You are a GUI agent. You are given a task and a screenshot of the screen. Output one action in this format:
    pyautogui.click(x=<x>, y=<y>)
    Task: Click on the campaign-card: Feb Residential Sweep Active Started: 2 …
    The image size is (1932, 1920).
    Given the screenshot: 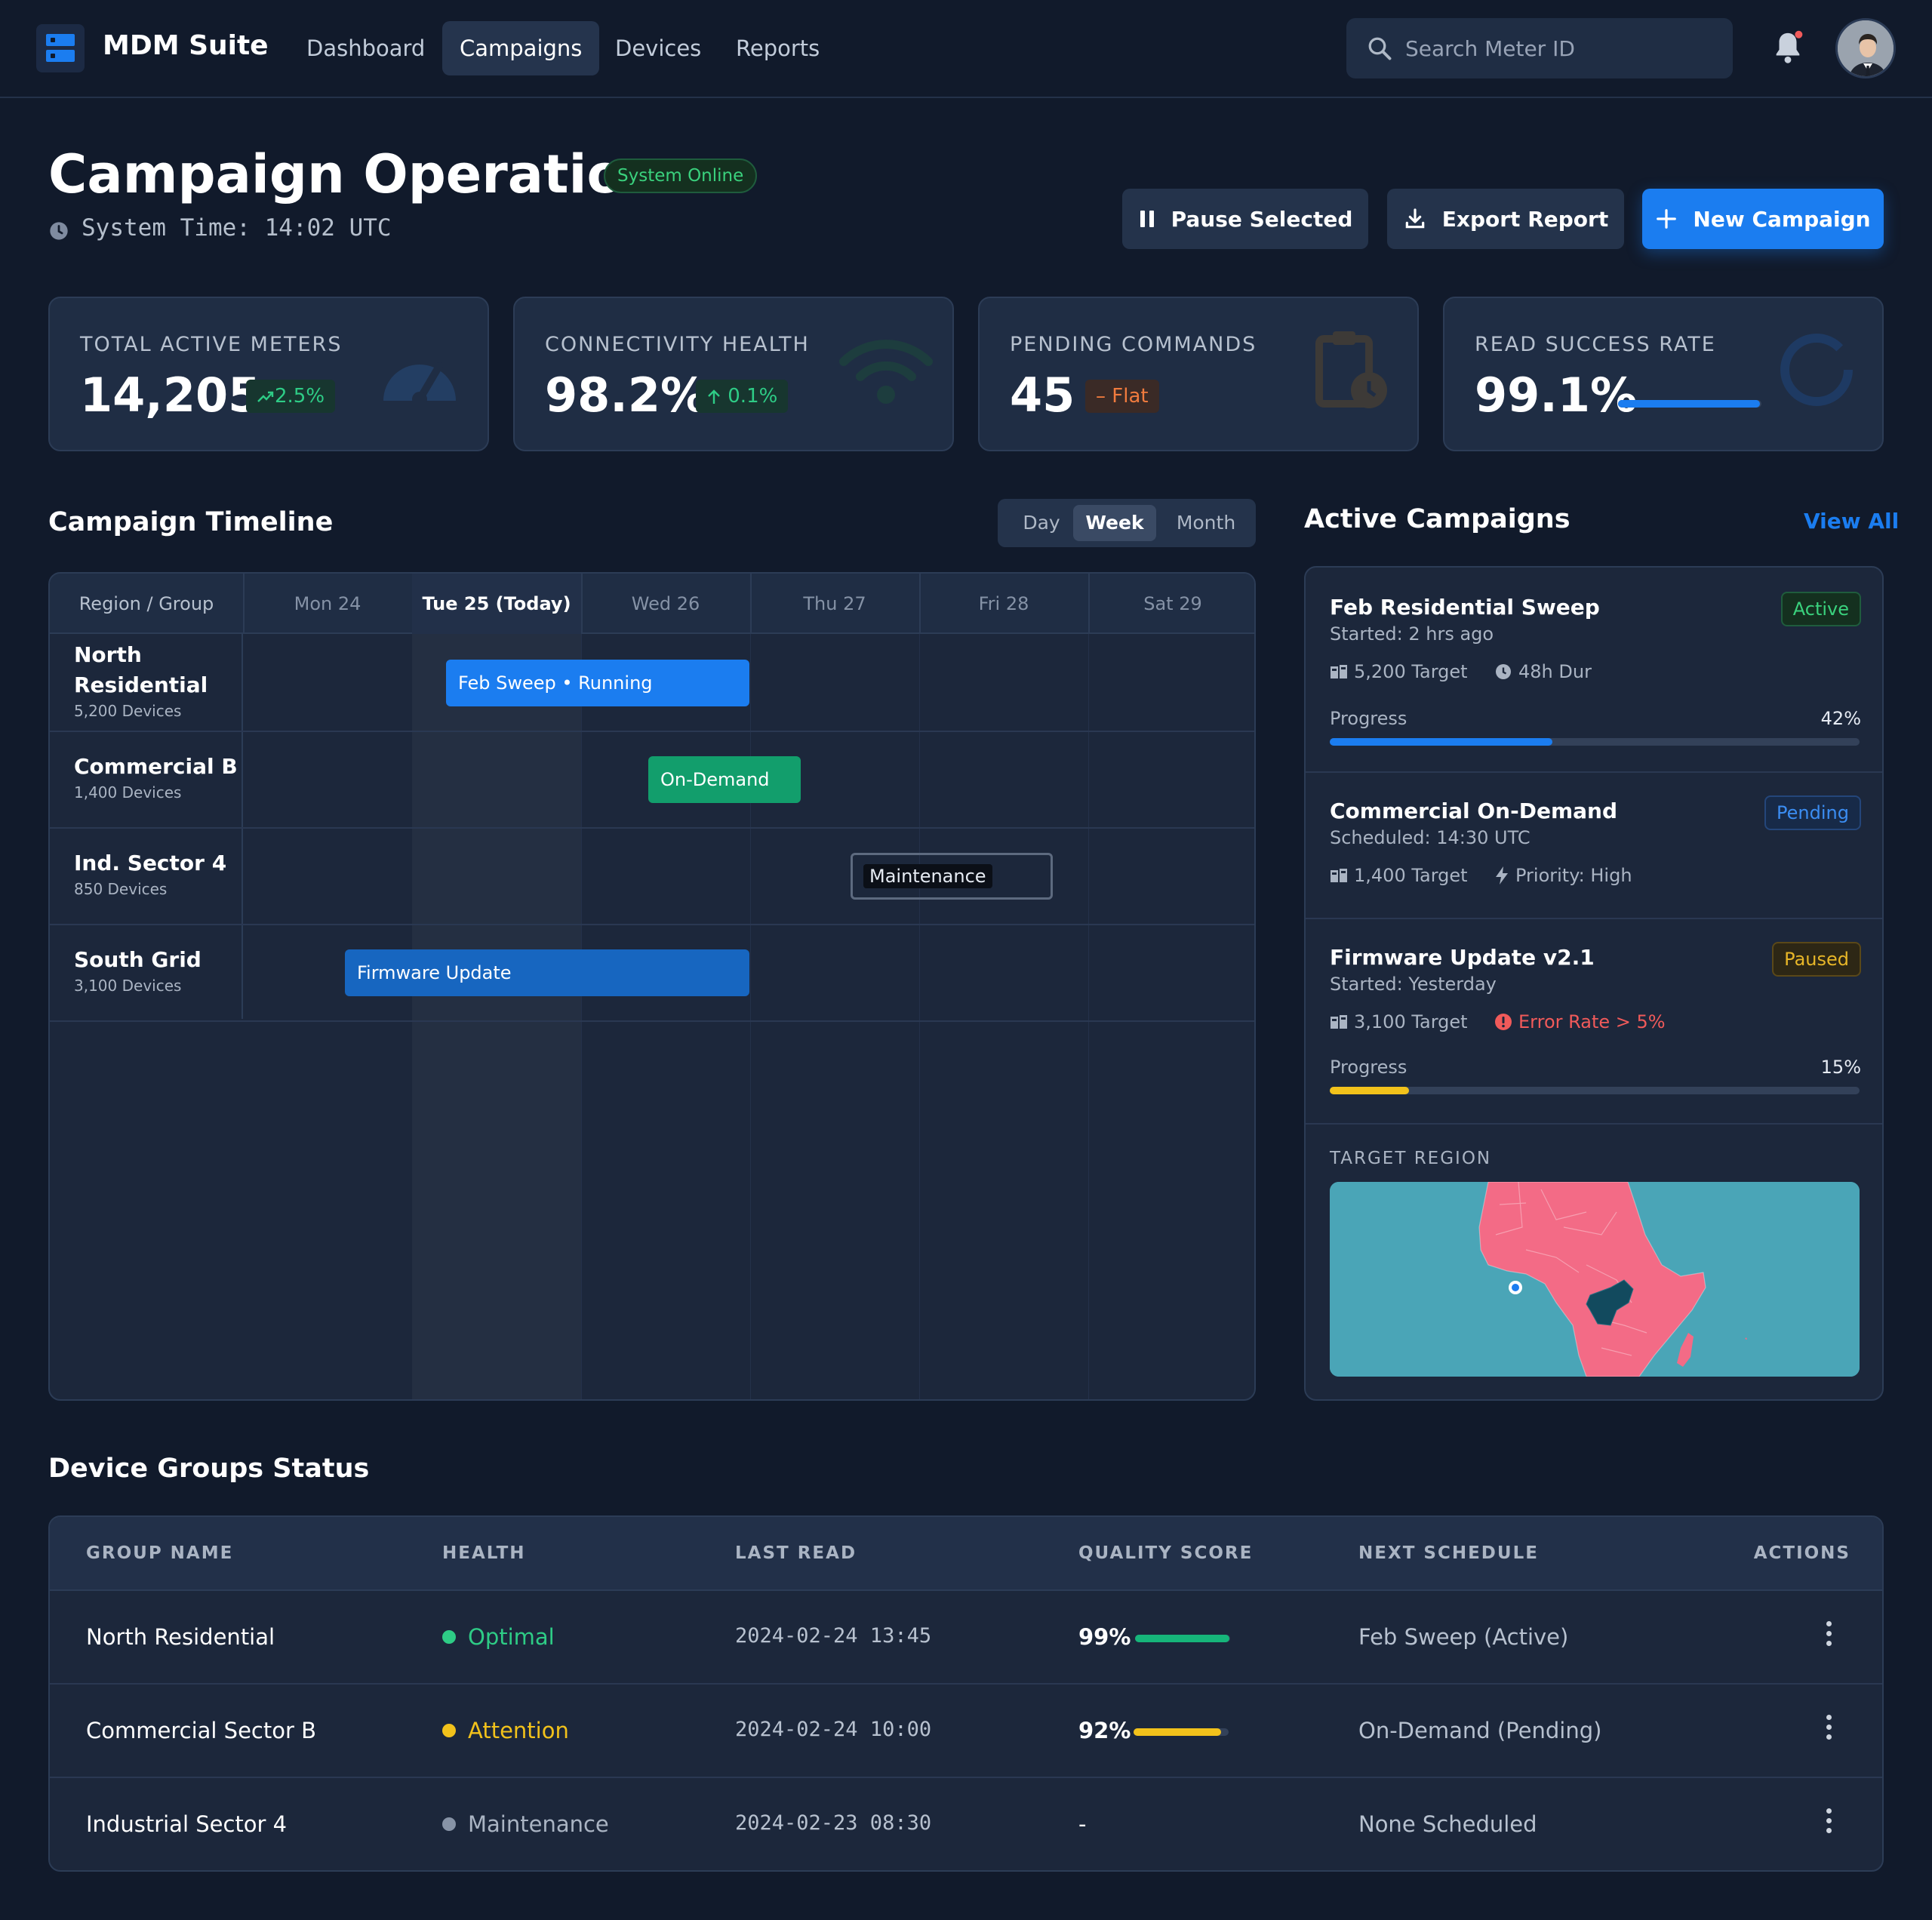 What is the action you would take?
    pyautogui.click(x=1594, y=671)
    